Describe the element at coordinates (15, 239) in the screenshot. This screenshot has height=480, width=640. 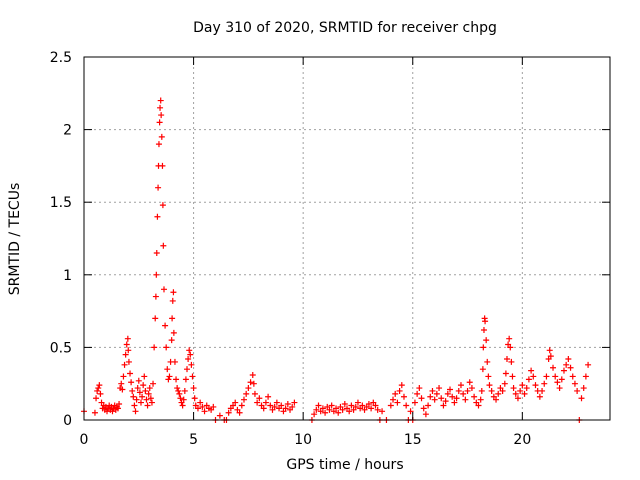
I see `y-axis-label: SRMTID / TECUs` at that location.